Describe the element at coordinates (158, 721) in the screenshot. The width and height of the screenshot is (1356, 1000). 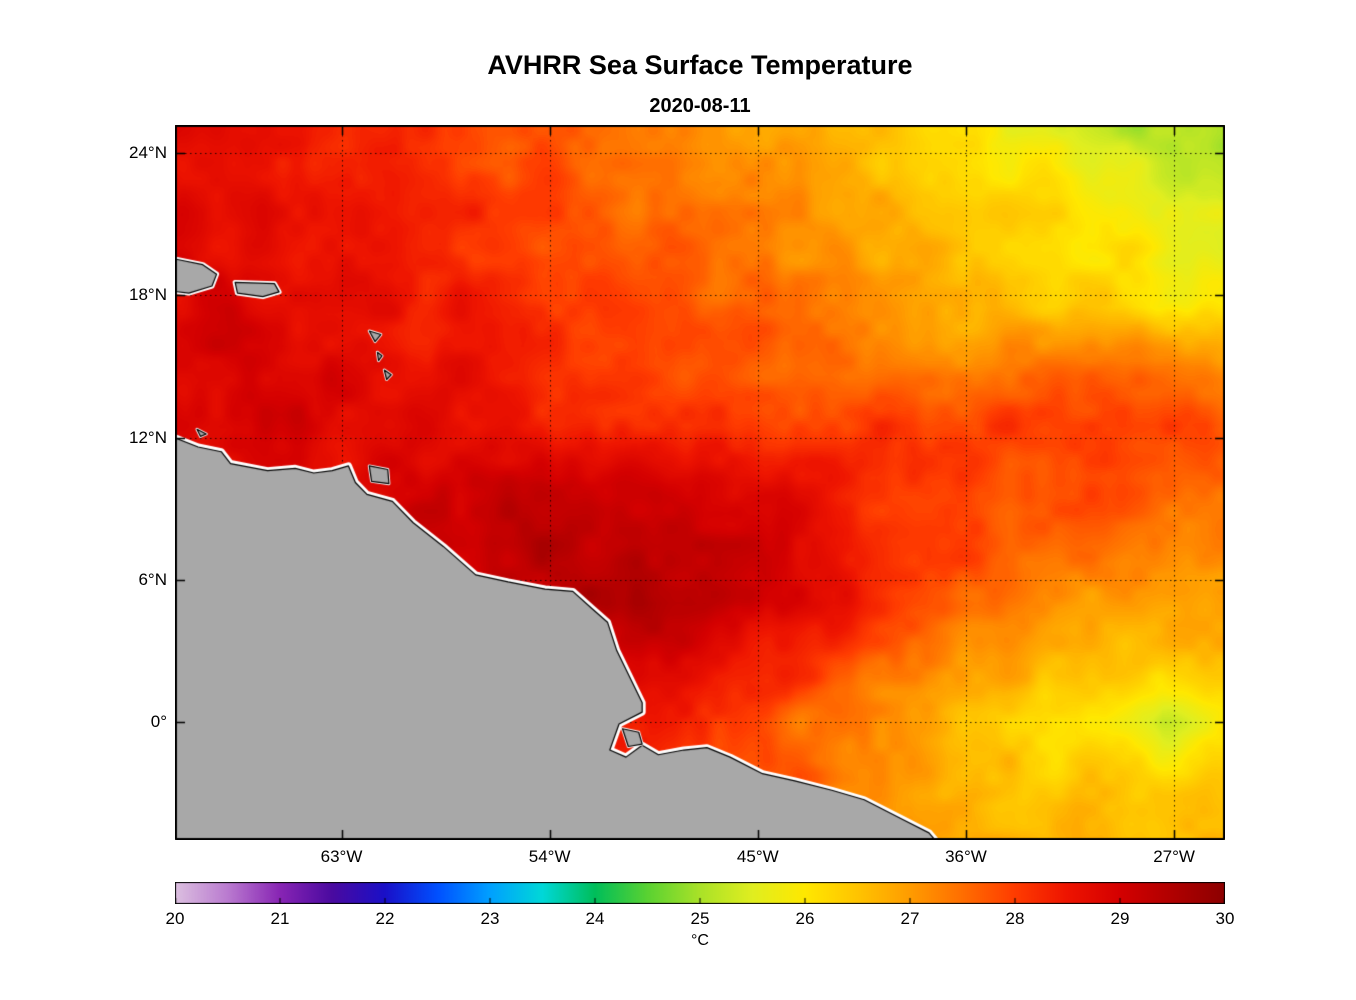
I see `lat-tick-label: 0°` at that location.